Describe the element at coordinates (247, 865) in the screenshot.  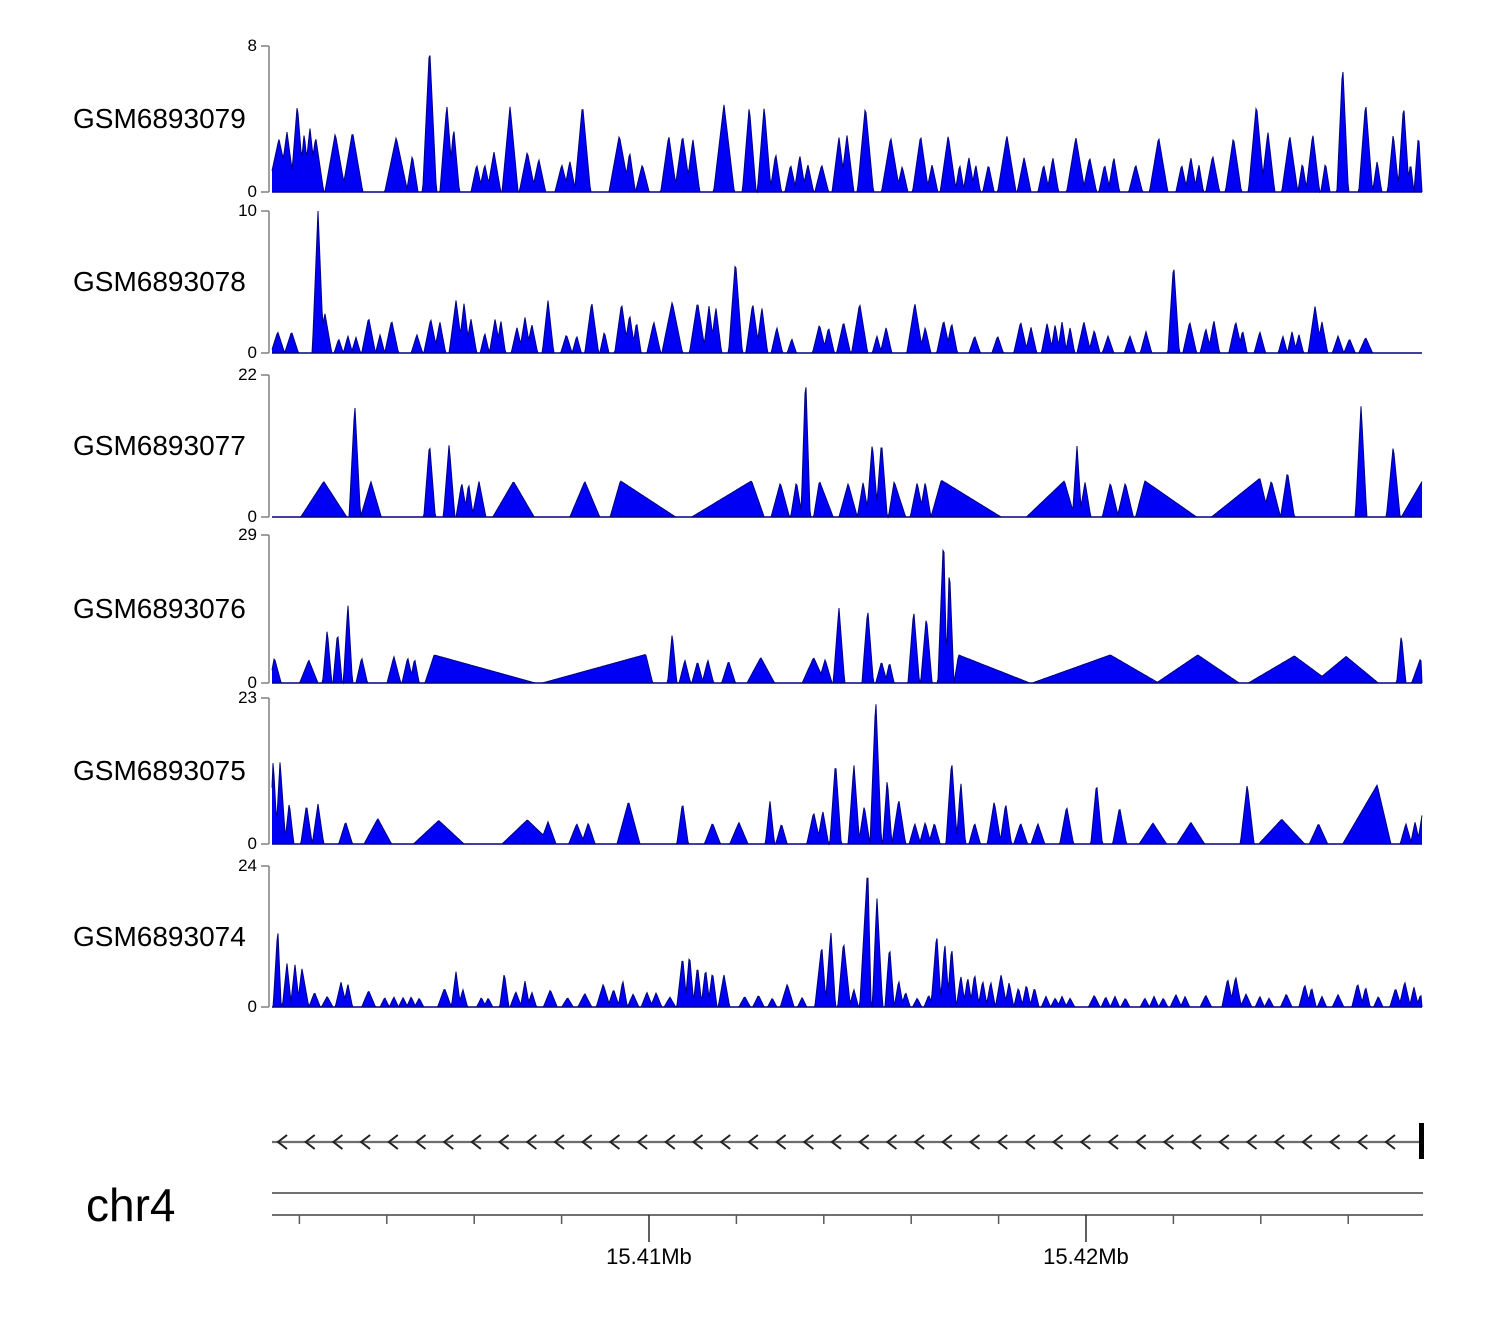
I see `y-axis-max-label: 24` at that location.